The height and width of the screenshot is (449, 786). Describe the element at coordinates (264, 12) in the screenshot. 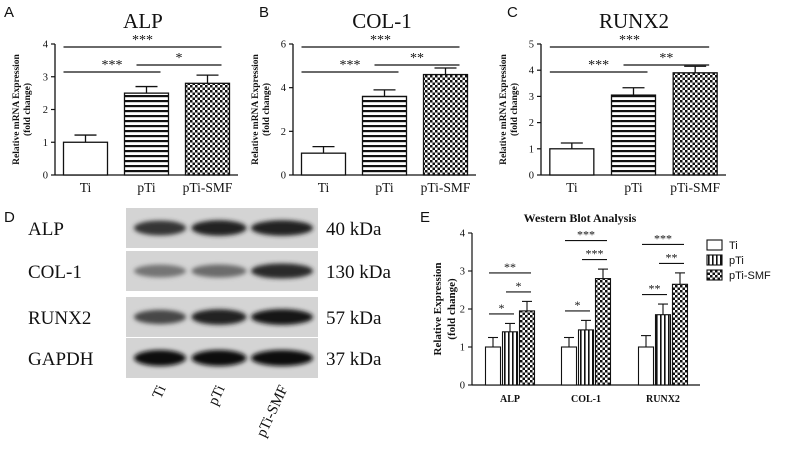

I see `panel-letter: B` at that location.